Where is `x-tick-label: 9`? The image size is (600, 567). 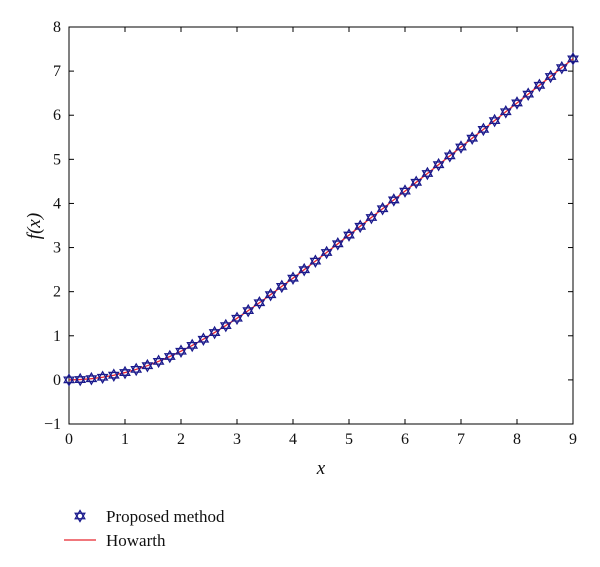
x-tick-label: 9 is located at coordinates (573, 439).